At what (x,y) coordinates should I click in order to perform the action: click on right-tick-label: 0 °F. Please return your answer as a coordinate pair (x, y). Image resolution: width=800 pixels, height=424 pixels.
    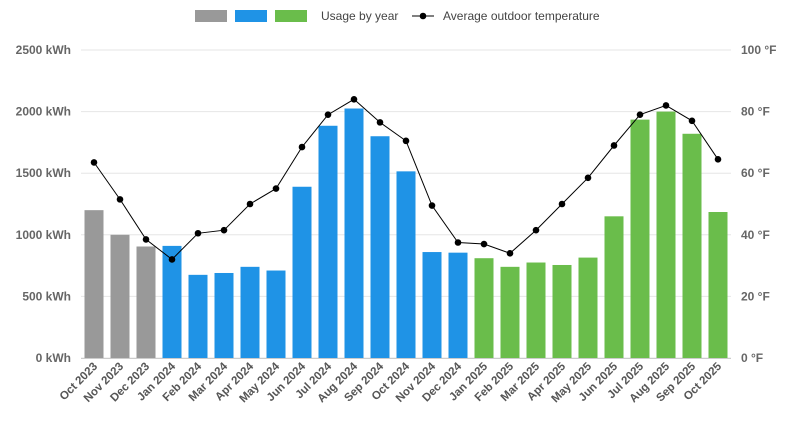
    Looking at the image, I should click on (752, 358).